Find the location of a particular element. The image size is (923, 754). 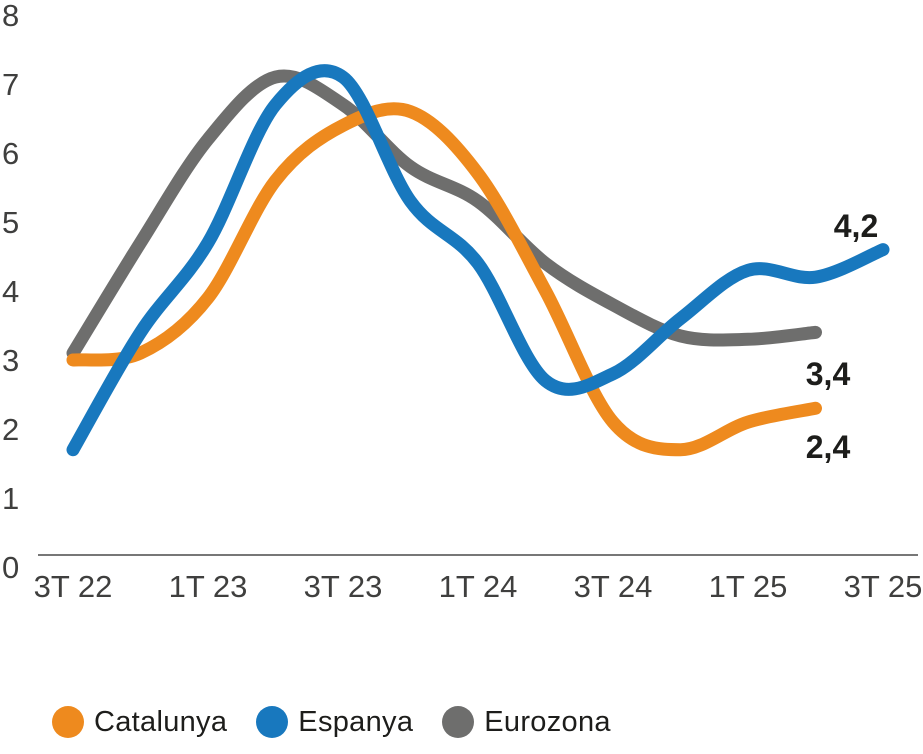

legend-dot-eurozona is located at coordinates (458, 722).